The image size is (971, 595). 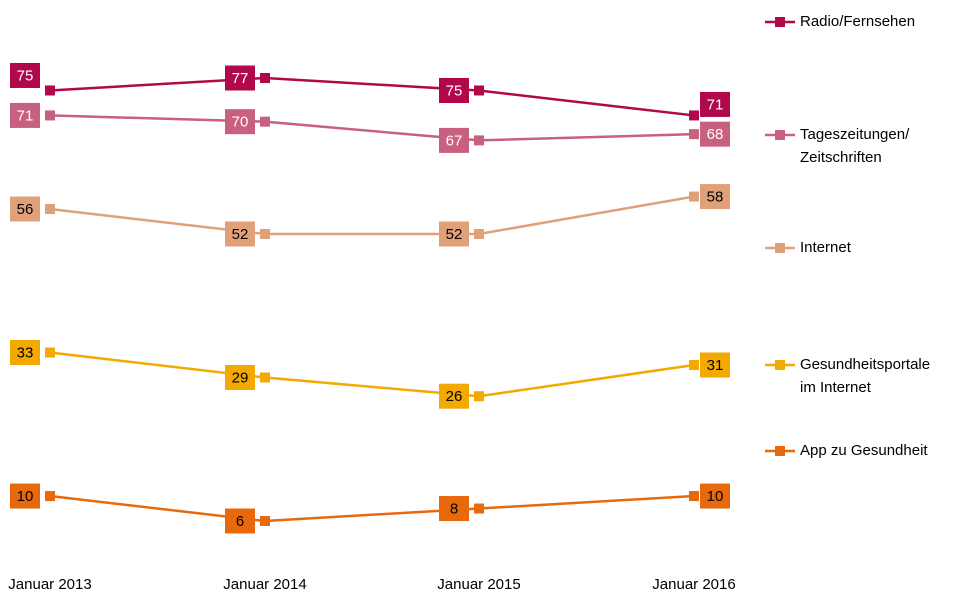 What do you see at coordinates (855, 146) in the screenshot?
I see `legend-label: Tageszeitungen/ Zeitschriften` at bounding box center [855, 146].